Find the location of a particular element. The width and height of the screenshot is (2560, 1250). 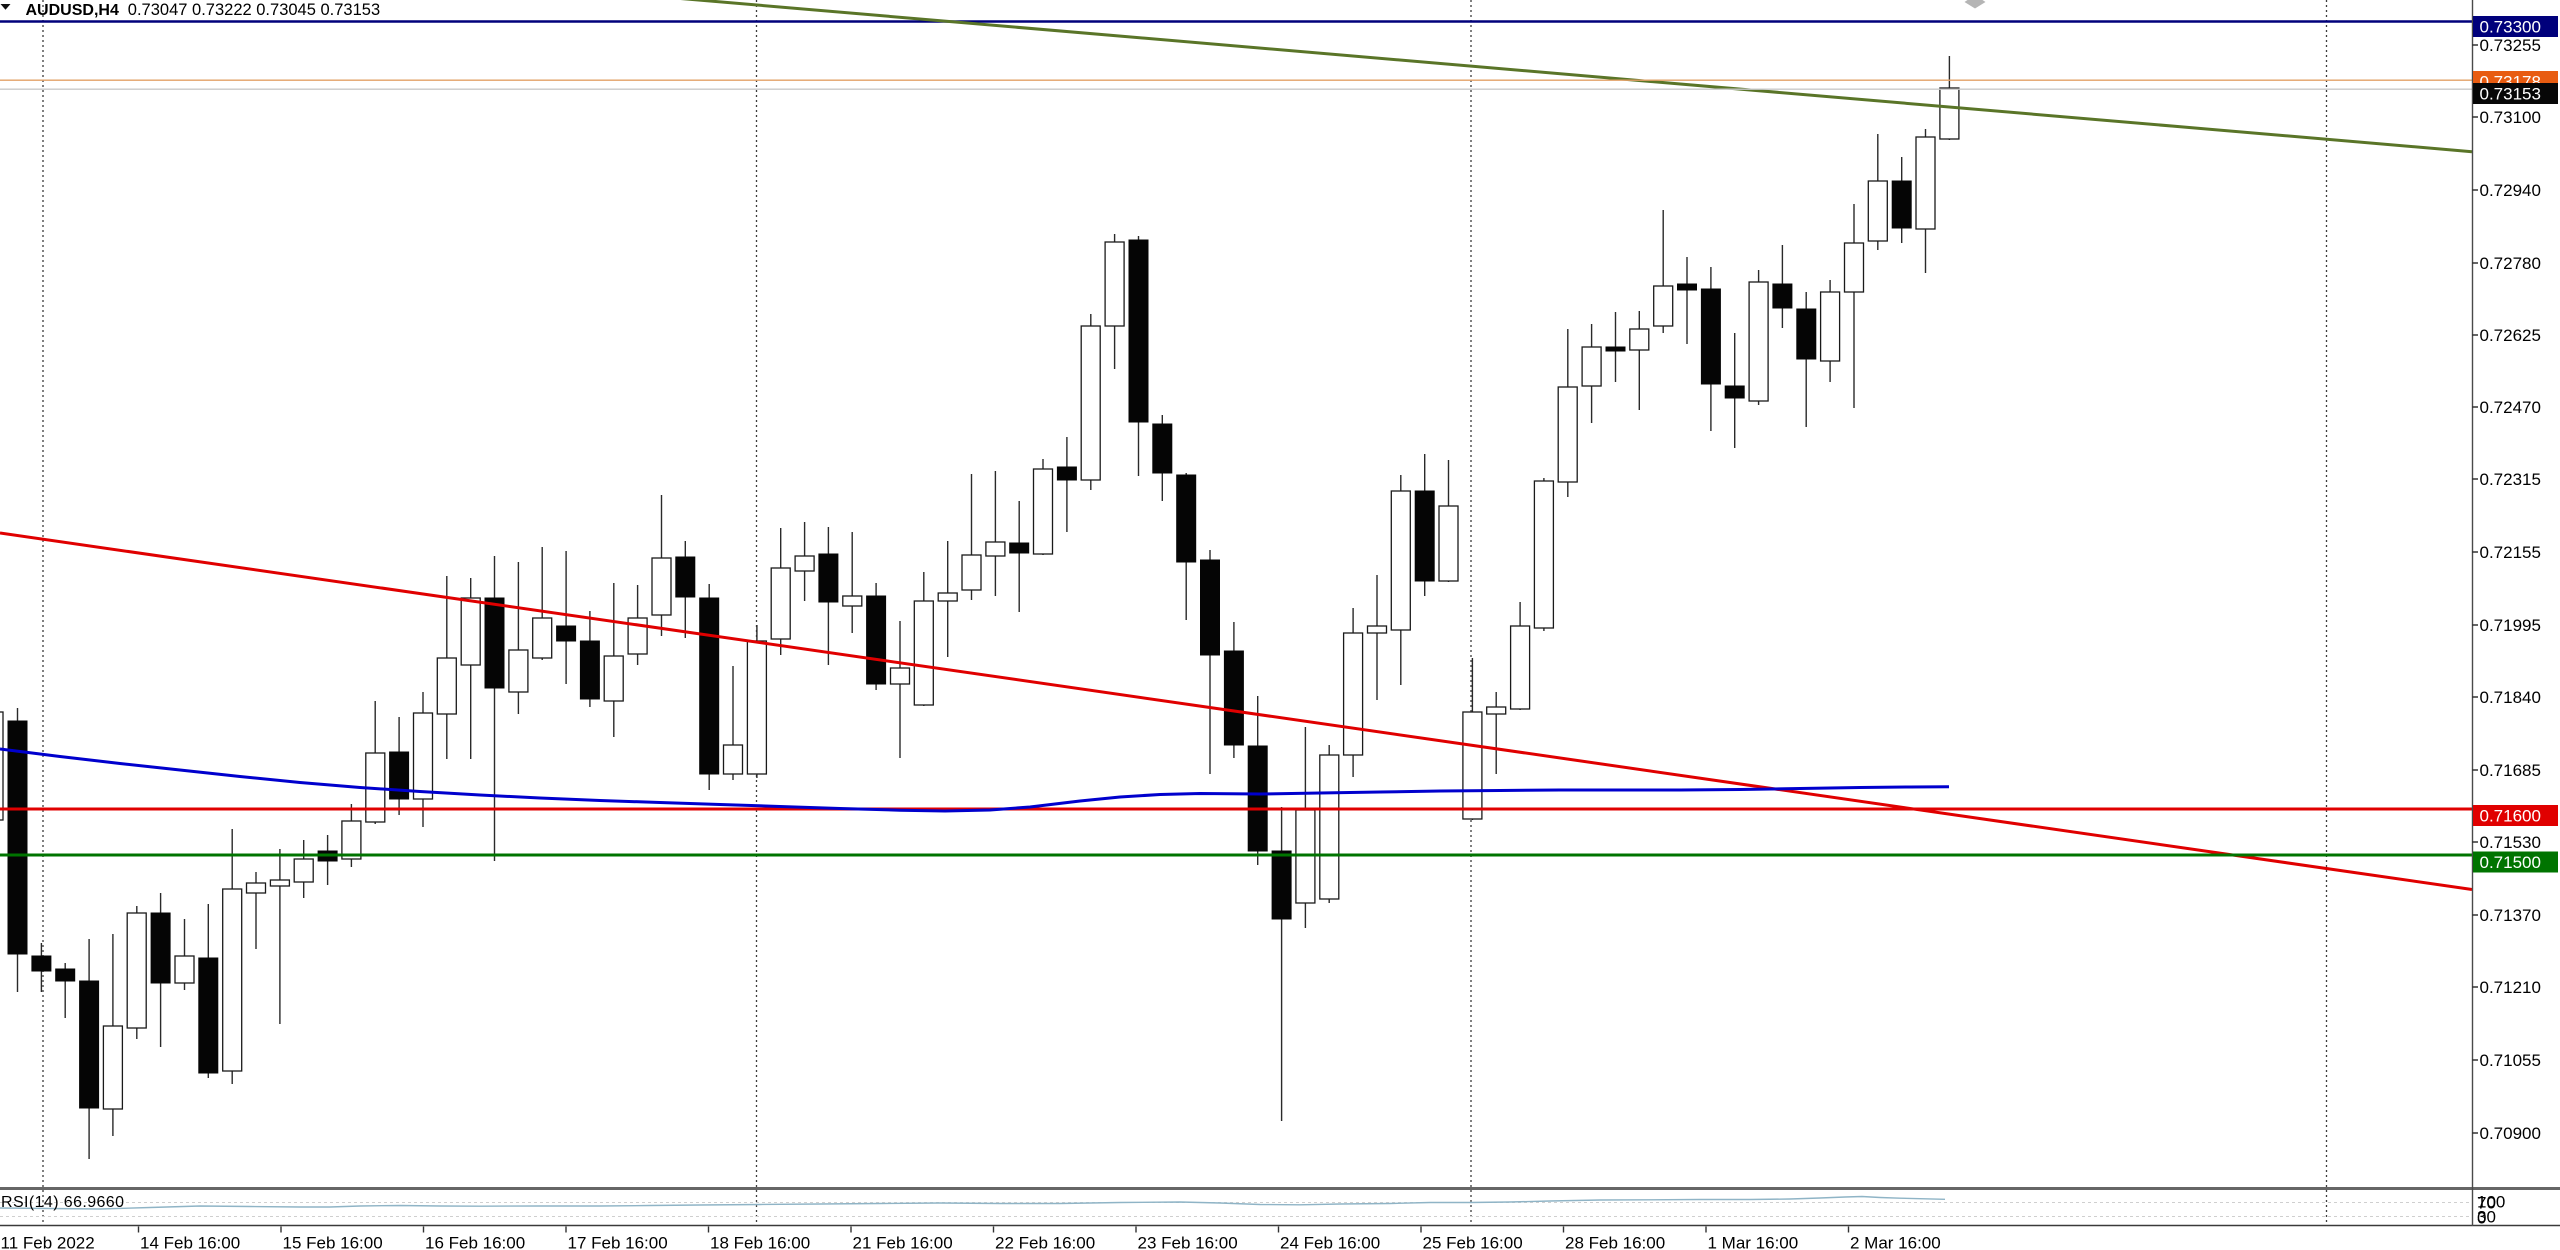

svg-text:0.73047 0.73222 0.73045 0.7315: 0.73047 0.73222 0.73045 0.73153 is located at coordinates (254, 10).